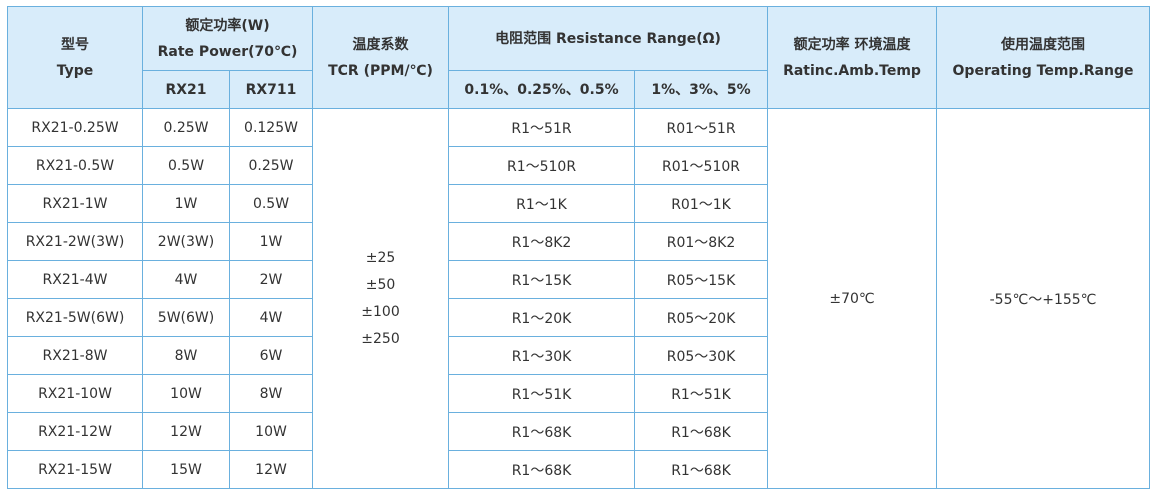 The width and height of the screenshot is (1154, 492). Describe the element at coordinates (271, 355) in the screenshot. I see `cell-power-rx711: 6W` at that location.